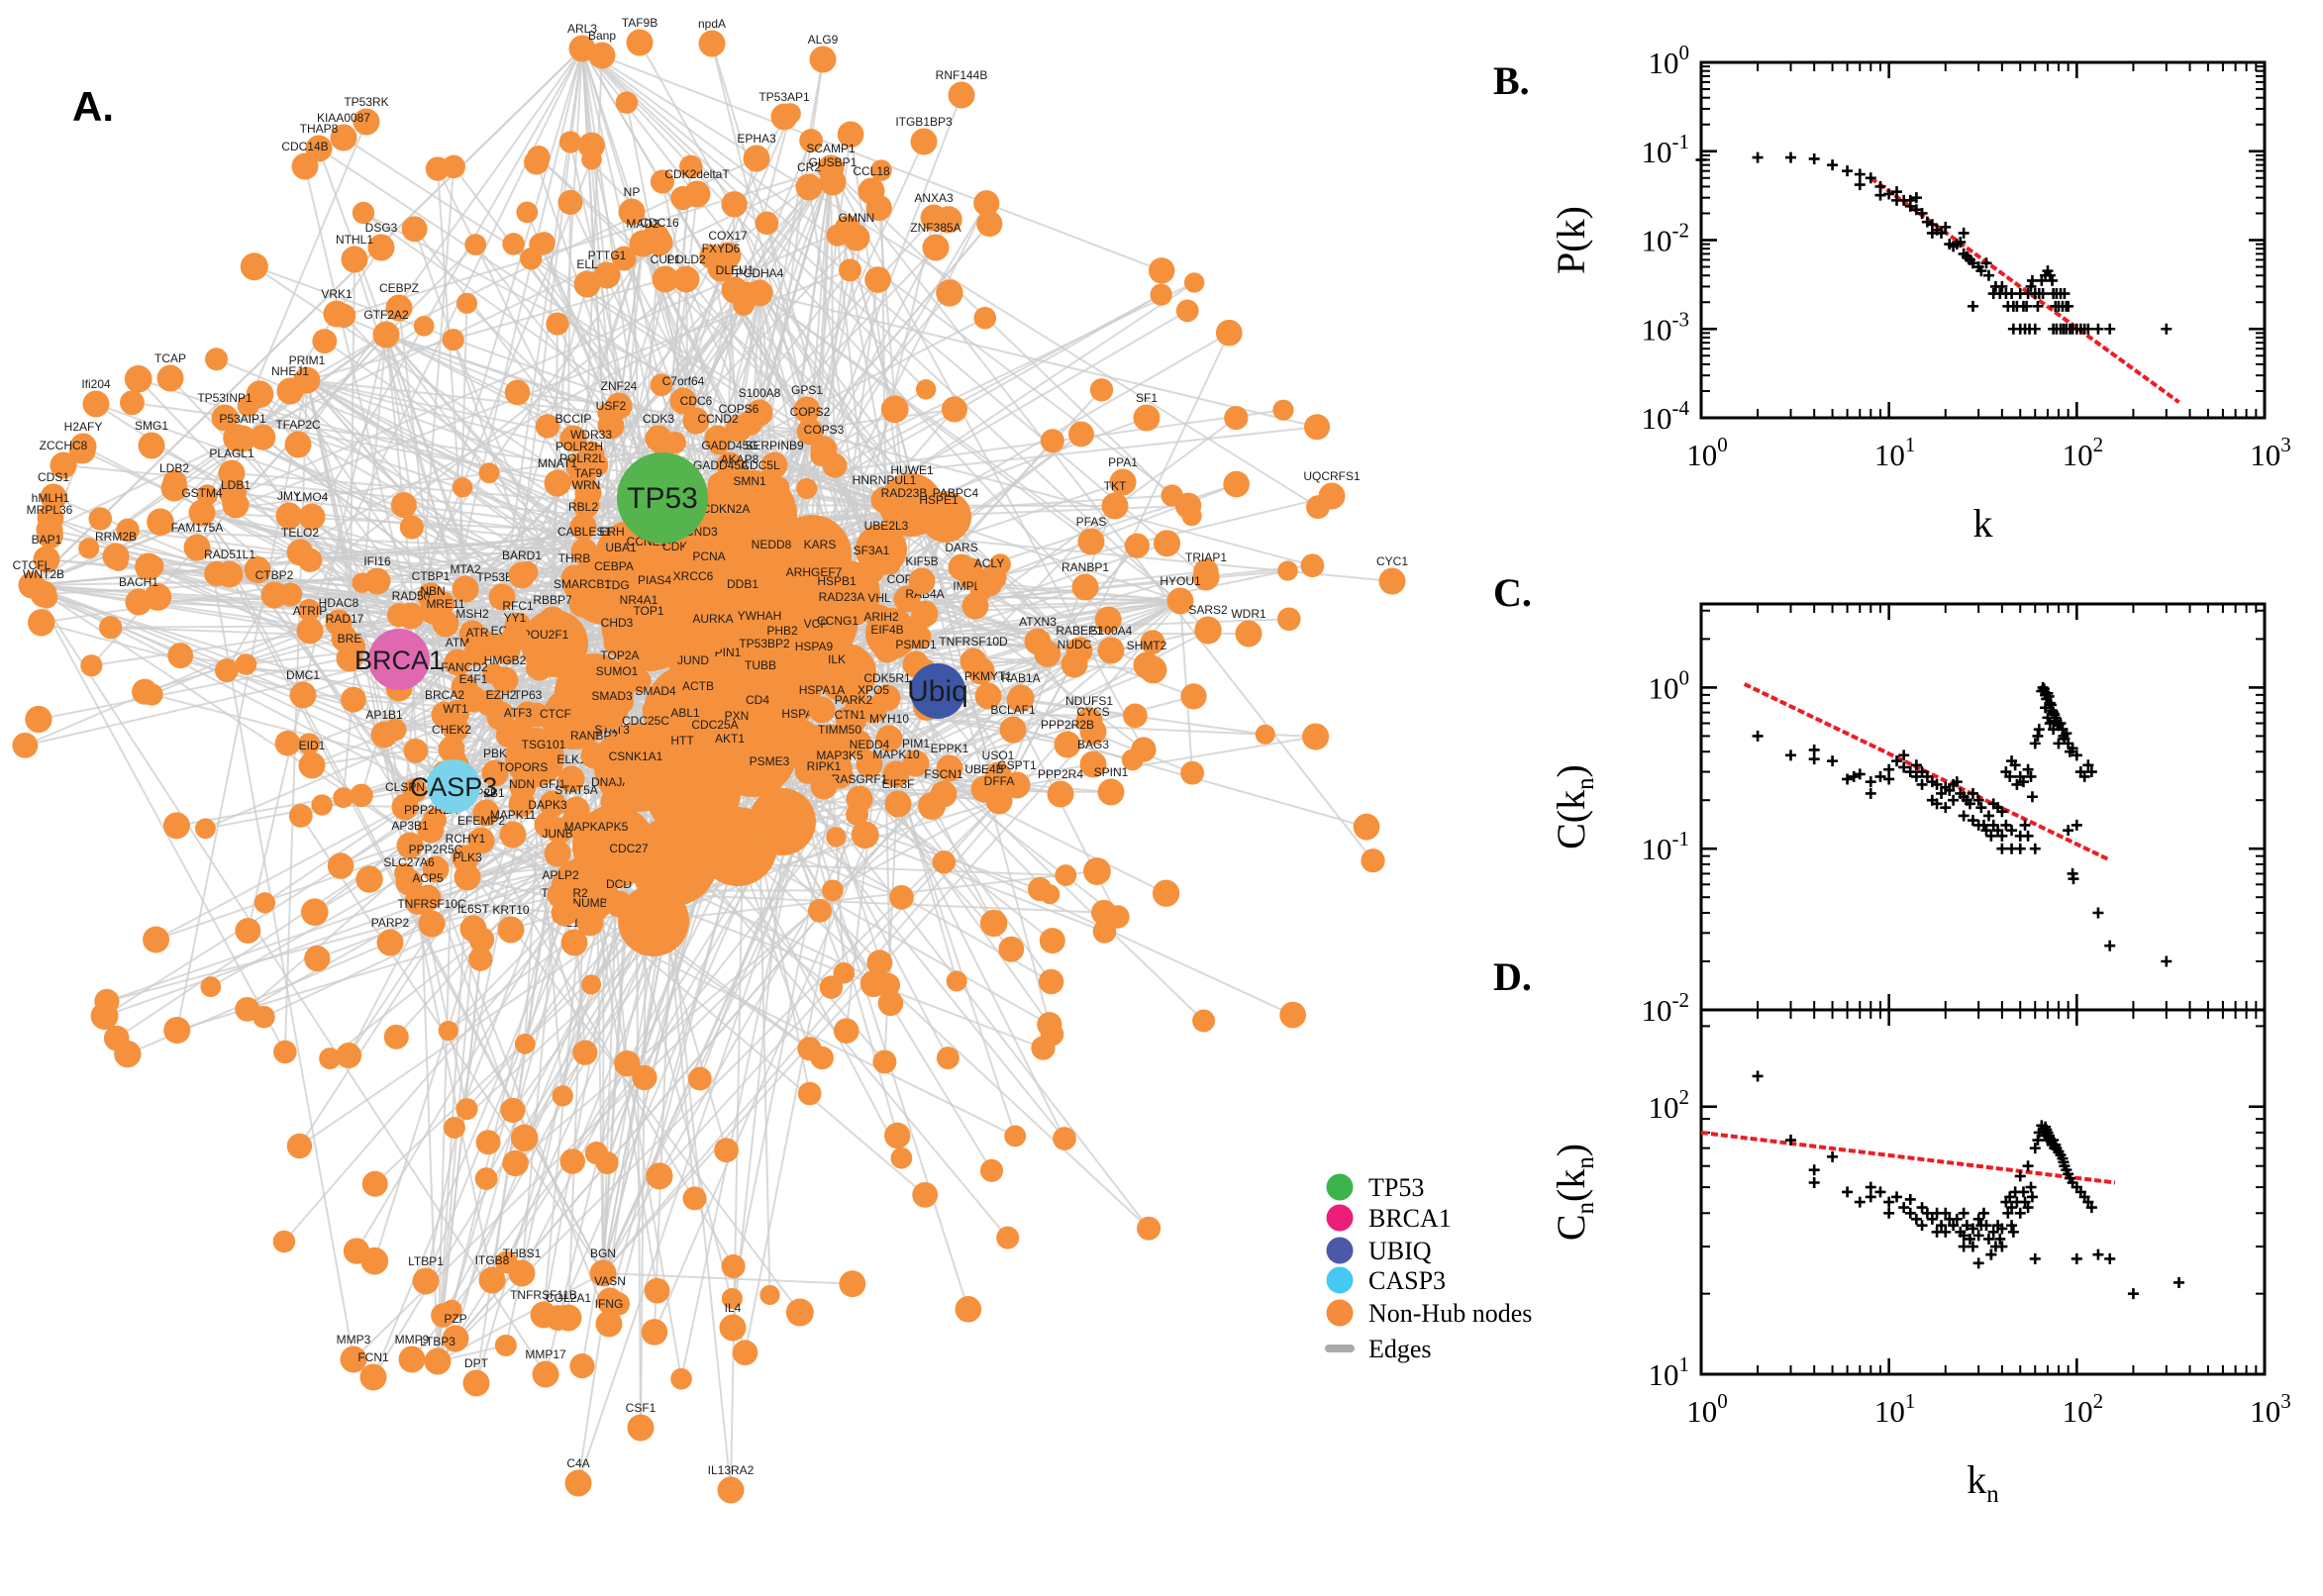 The height and width of the screenshot is (1596, 2323). I want to click on network-node-label: KIF5B, so click(922, 561).